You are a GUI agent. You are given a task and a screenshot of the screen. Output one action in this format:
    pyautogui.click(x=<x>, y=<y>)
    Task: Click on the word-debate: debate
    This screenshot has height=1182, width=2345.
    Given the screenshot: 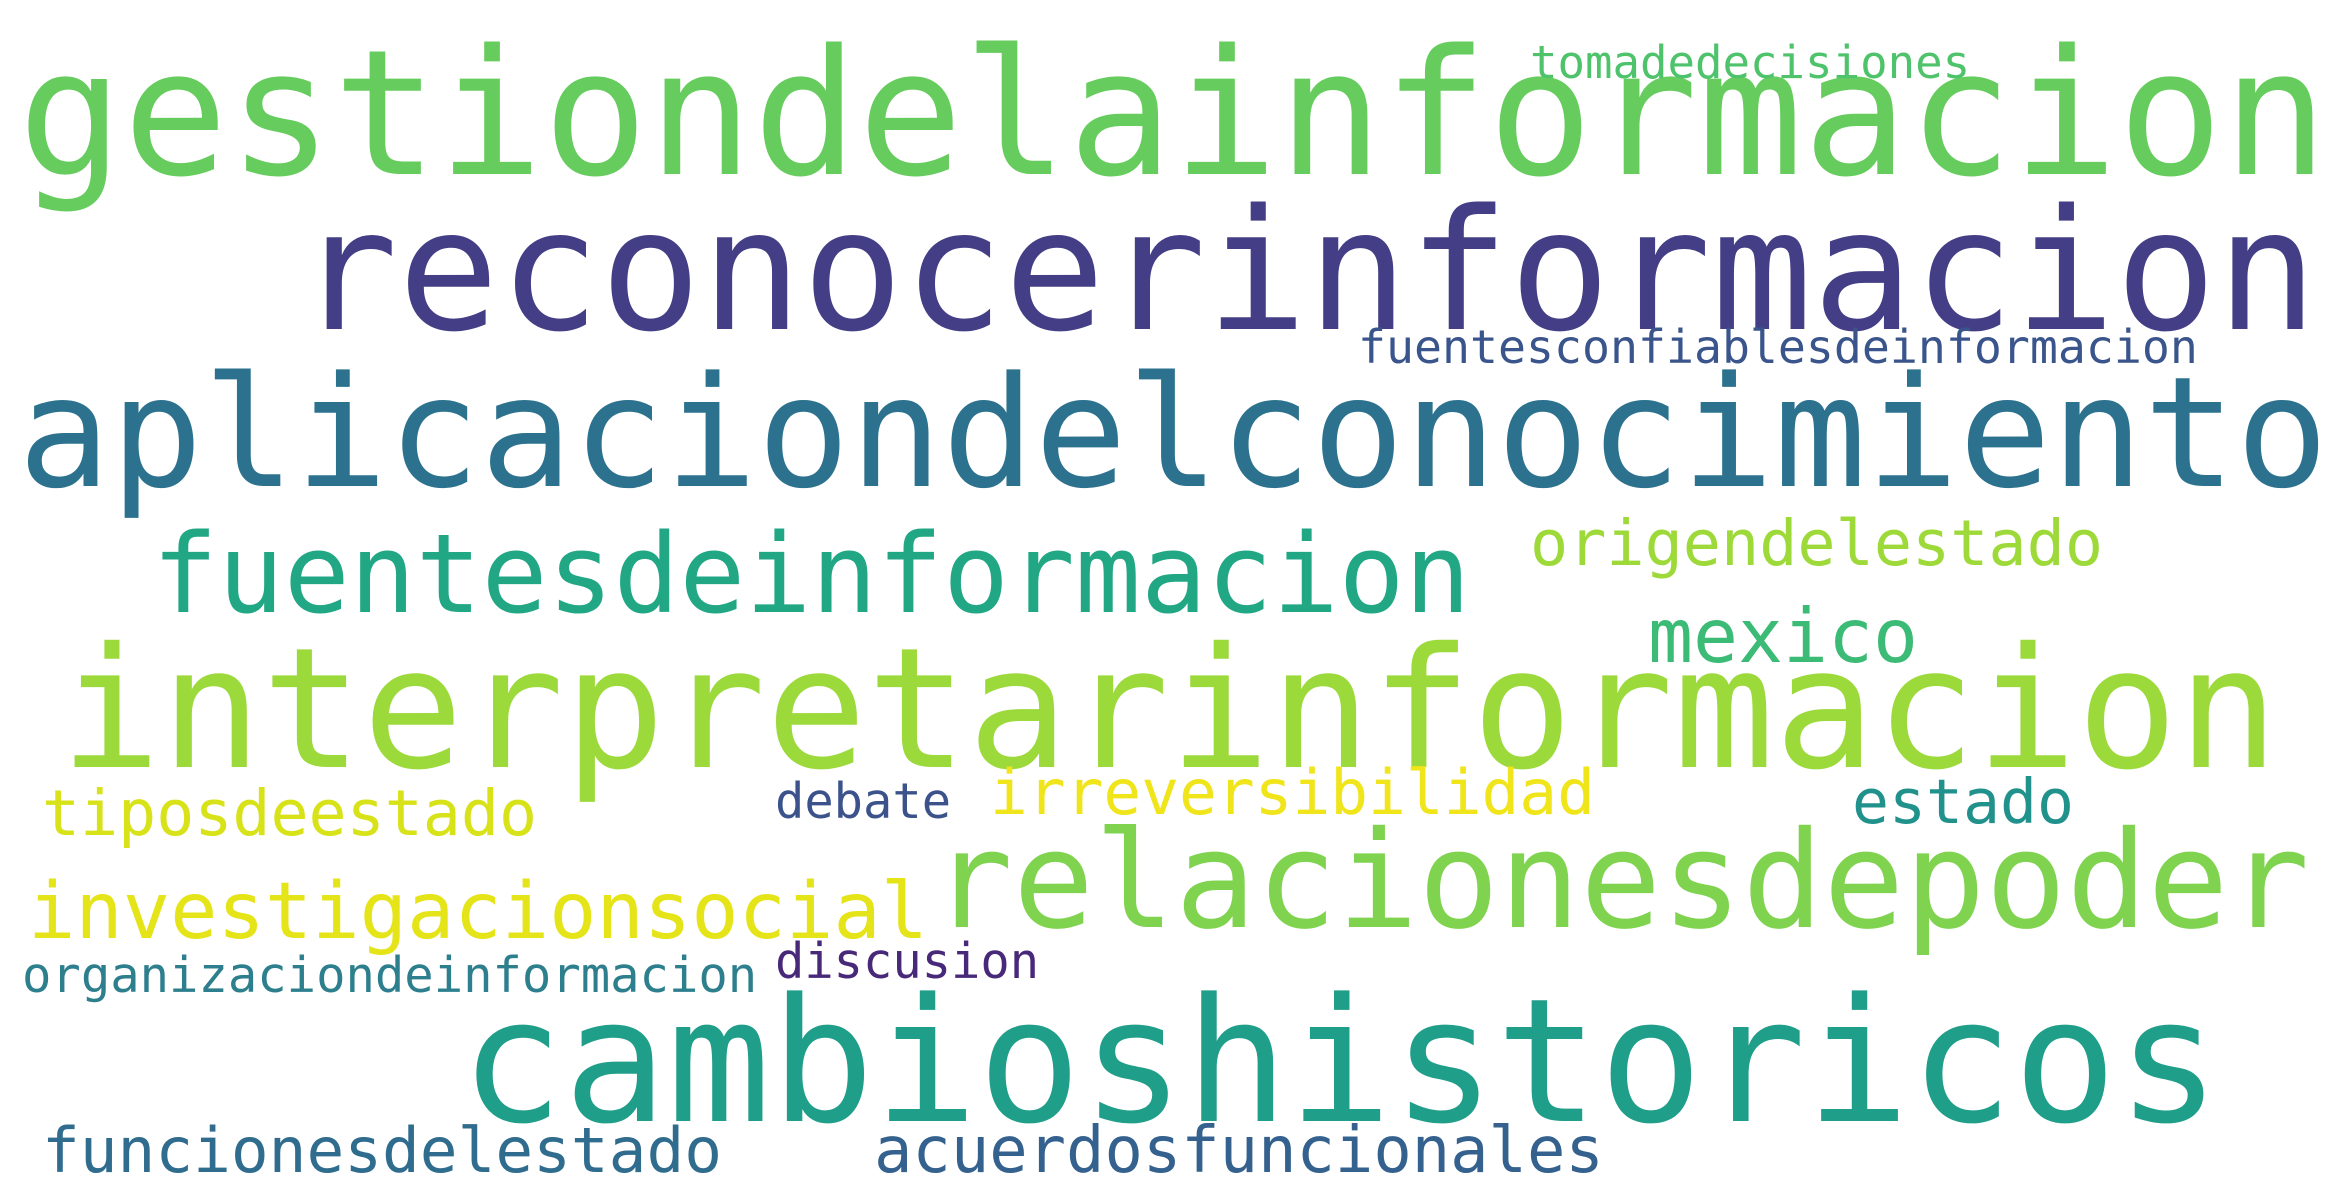 What is the action you would take?
    pyautogui.click(x=863, y=802)
    